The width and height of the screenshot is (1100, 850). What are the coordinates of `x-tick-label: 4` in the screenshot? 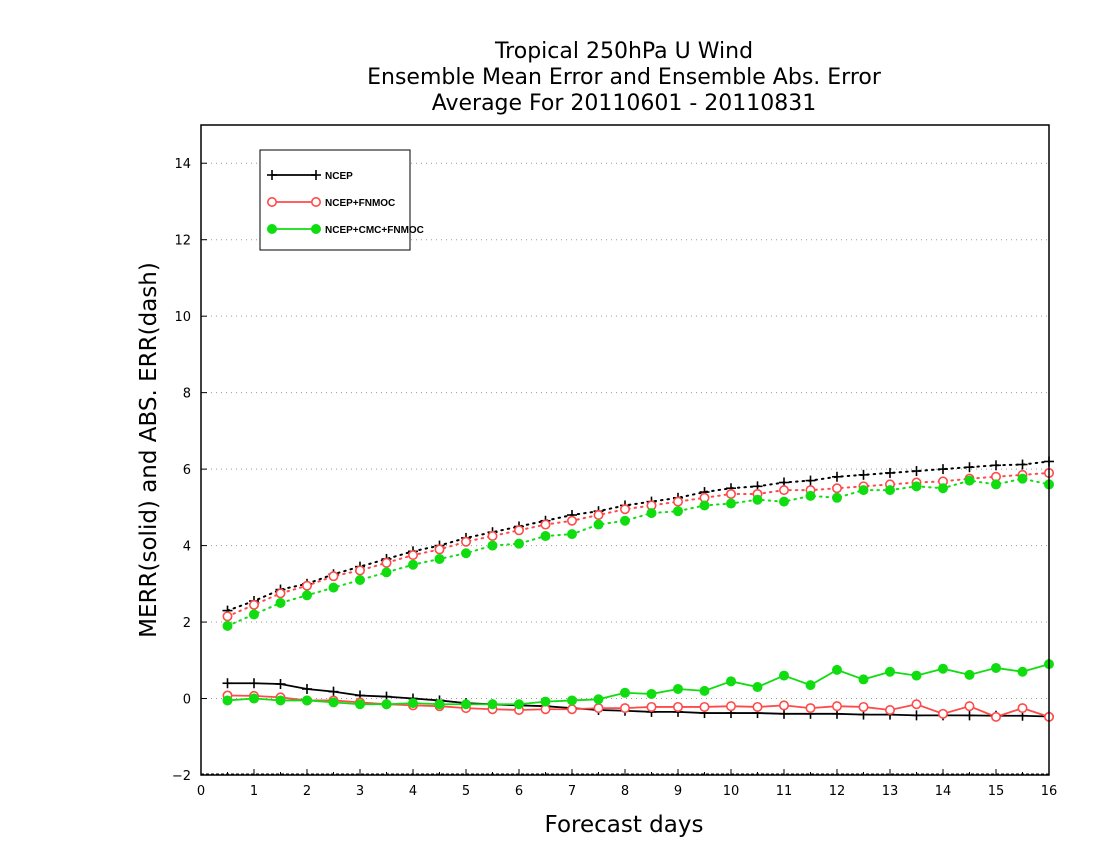 It's located at (413, 791).